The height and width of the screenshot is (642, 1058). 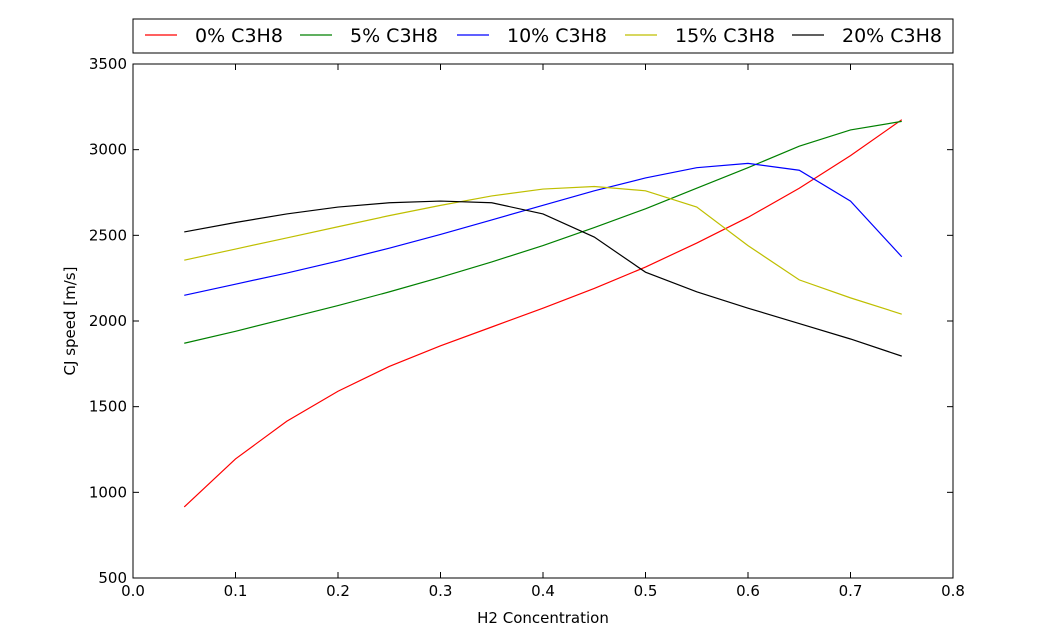 What do you see at coordinates (108, 64) in the screenshot?
I see `y-tick-label: 3500` at bounding box center [108, 64].